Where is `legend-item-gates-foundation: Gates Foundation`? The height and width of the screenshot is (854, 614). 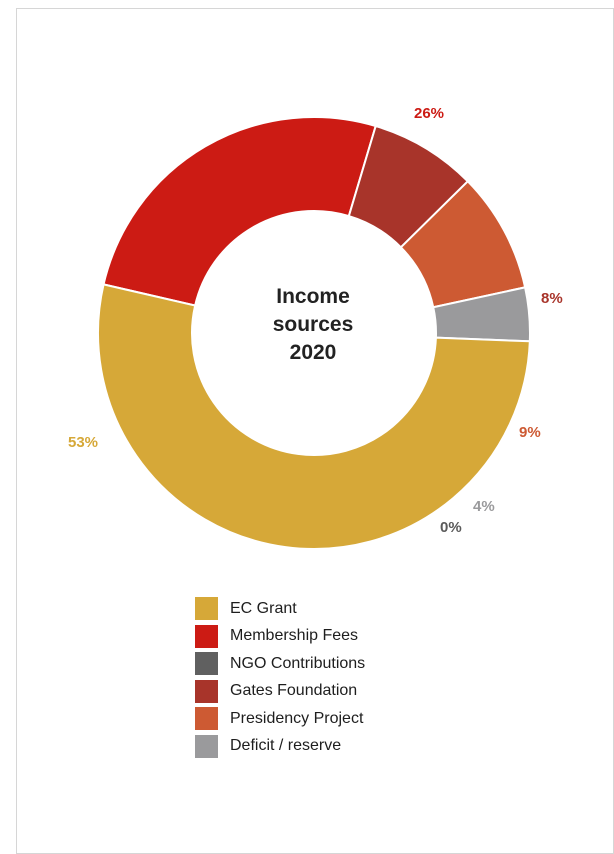
legend-item-gates-foundation: Gates Foundation is located at coordinates (280, 692).